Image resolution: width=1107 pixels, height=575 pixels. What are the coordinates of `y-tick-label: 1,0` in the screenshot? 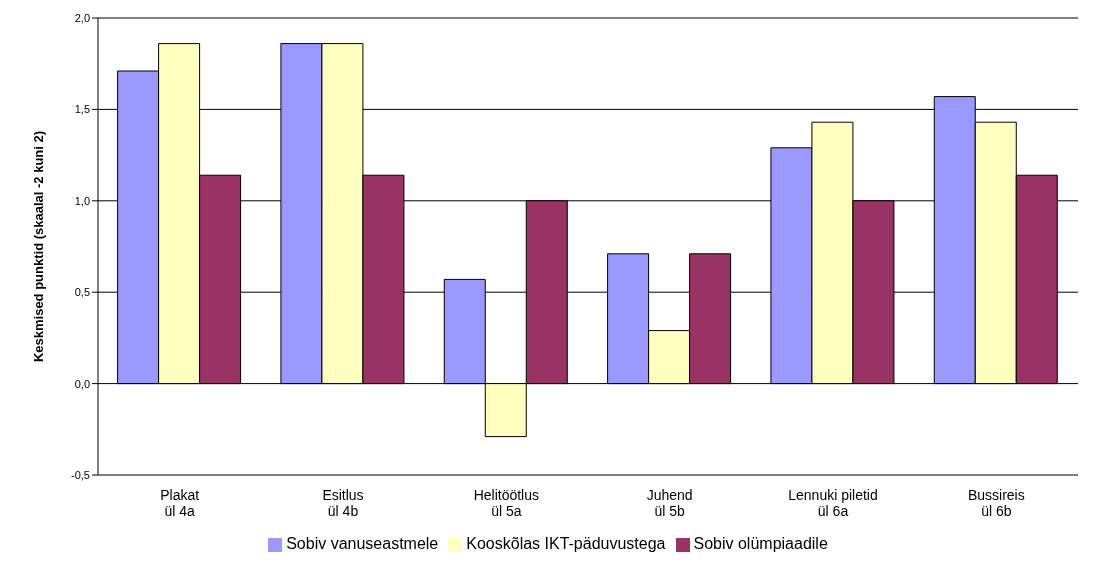 It's located at (82, 200).